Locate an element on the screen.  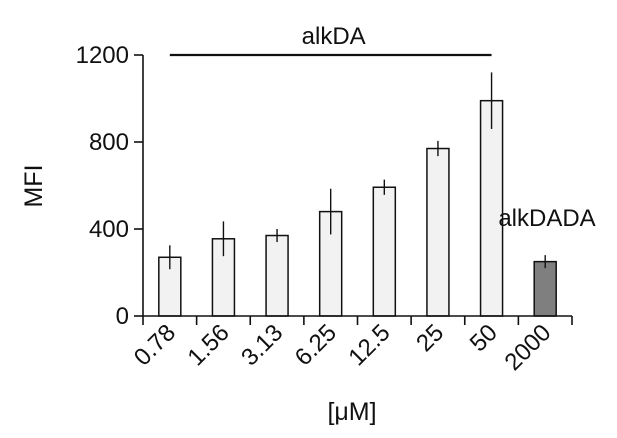
y-tick-label: 1200 is located at coordinates (102, 55).